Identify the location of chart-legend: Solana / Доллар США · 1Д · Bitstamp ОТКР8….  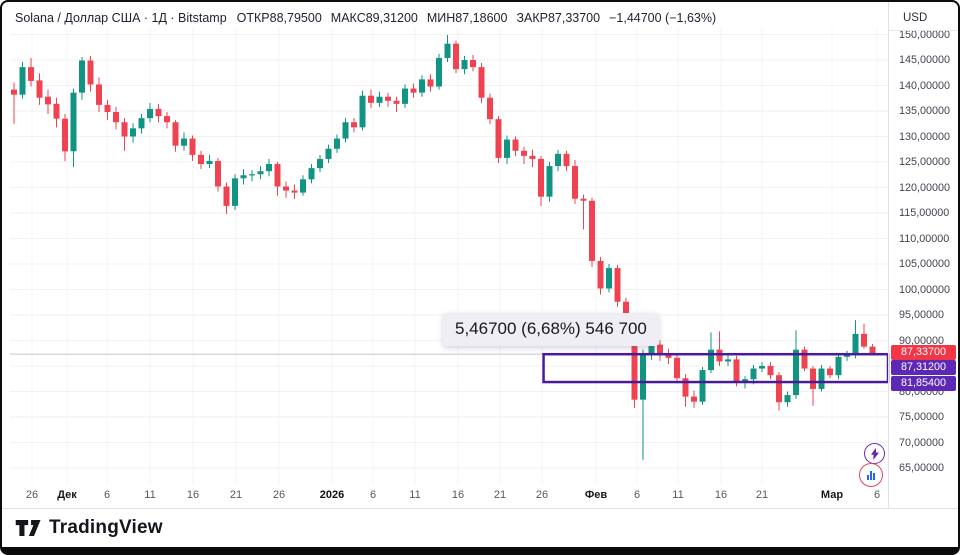
(370, 18).